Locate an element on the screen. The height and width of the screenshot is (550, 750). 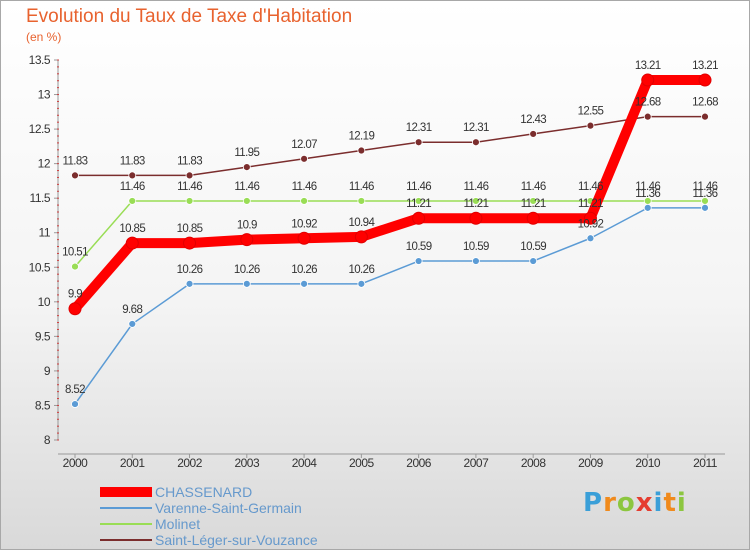
logo-letter: i is located at coordinates (658, 503).